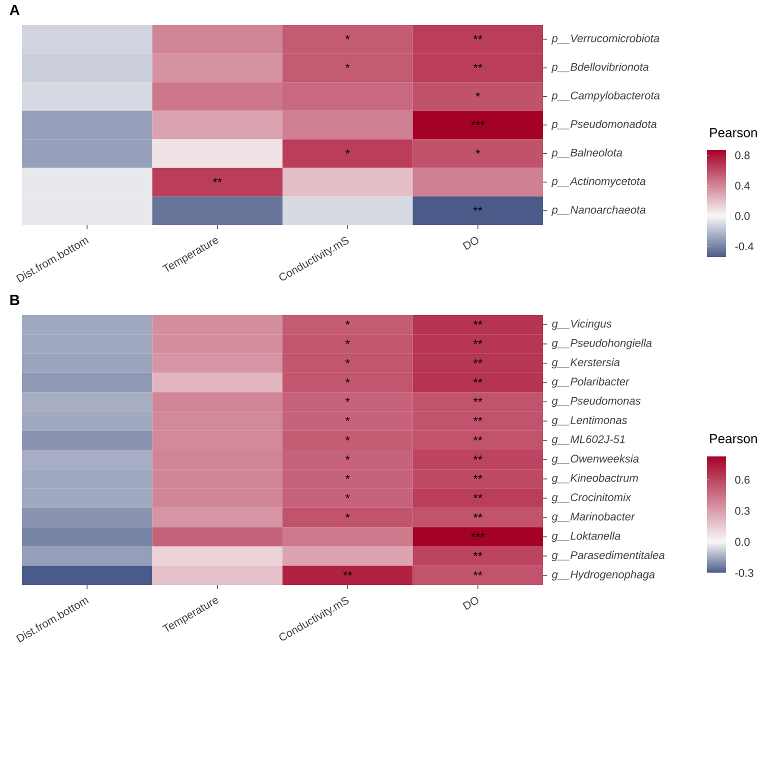 This screenshot has height=765, width=767. What do you see at coordinates (15, 299) in the screenshot?
I see `chart-title: B` at bounding box center [15, 299].